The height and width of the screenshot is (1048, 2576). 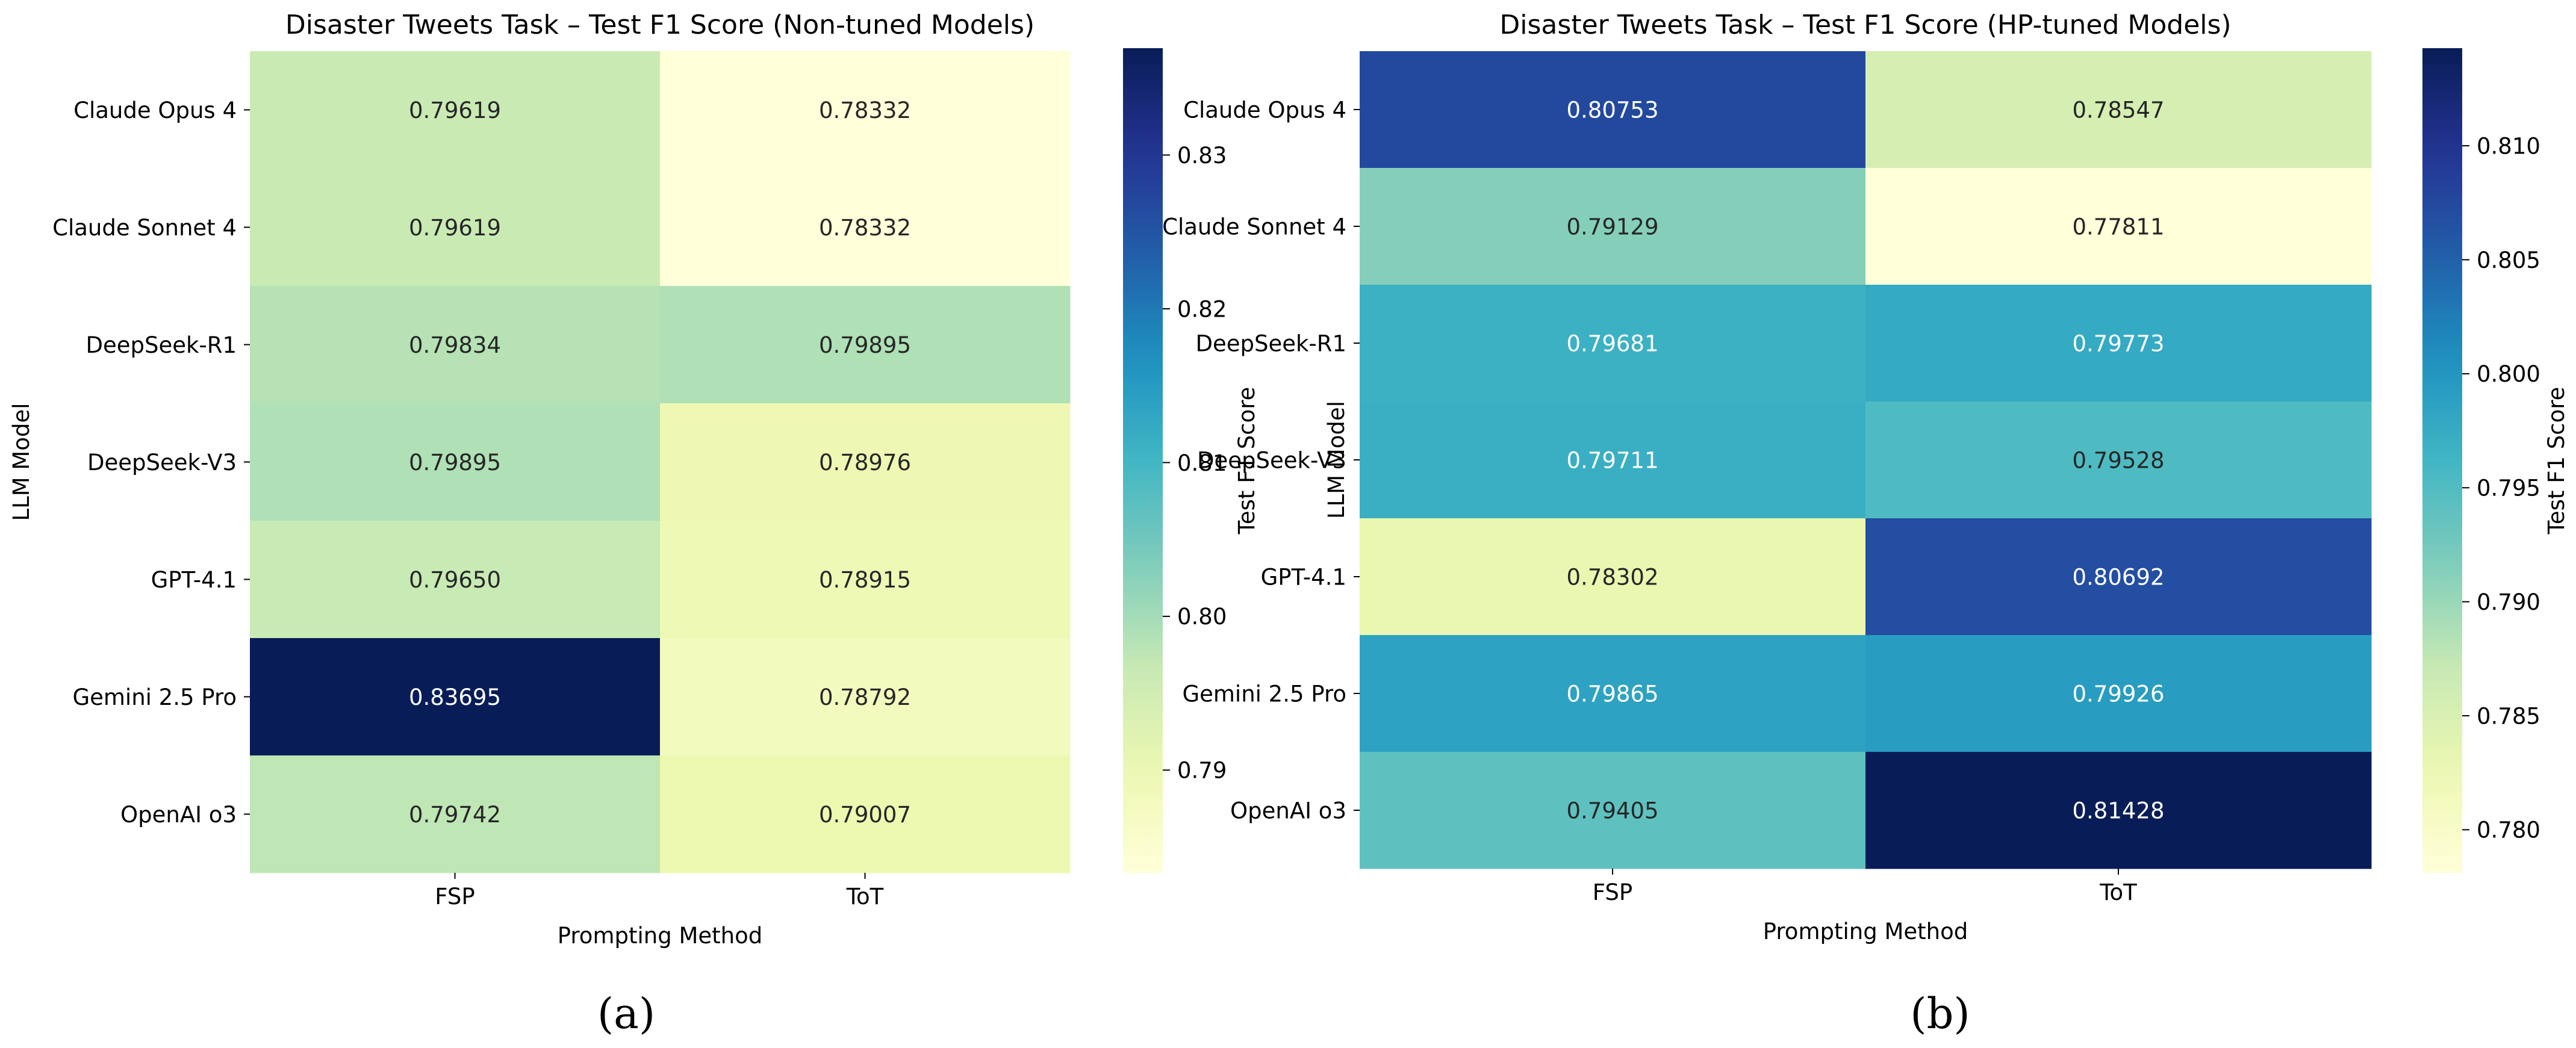 What do you see at coordinates (2509, 374) in the screenshot?
I see `colorbar-tick-label: 0.800` at bounding box center [2509, 374].